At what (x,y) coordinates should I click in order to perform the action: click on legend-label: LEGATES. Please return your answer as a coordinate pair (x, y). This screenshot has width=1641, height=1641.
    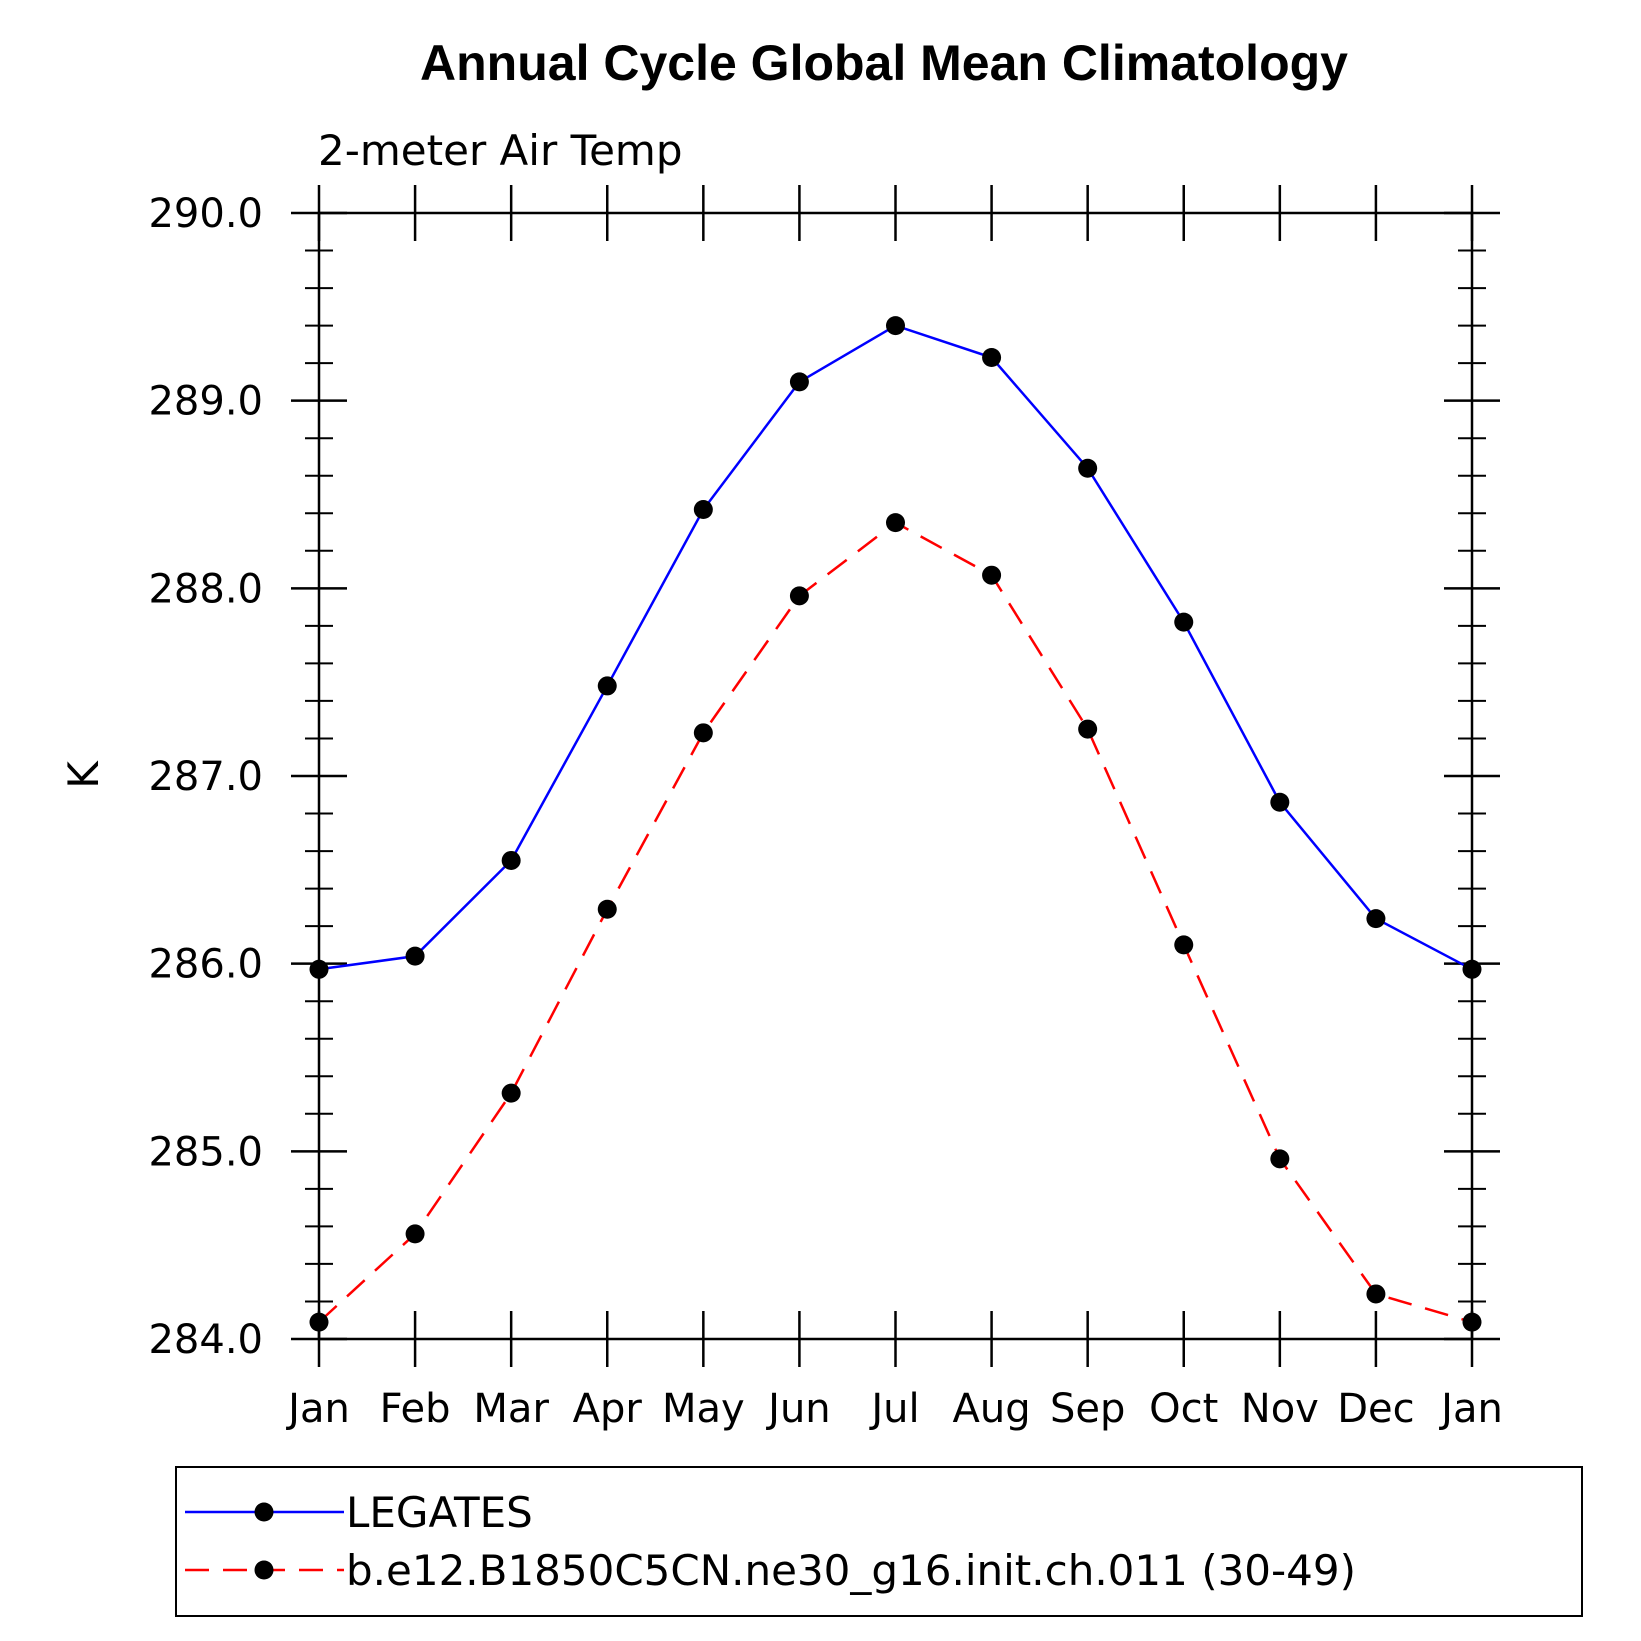
    Looking at the image, I should click on (439, 1512).